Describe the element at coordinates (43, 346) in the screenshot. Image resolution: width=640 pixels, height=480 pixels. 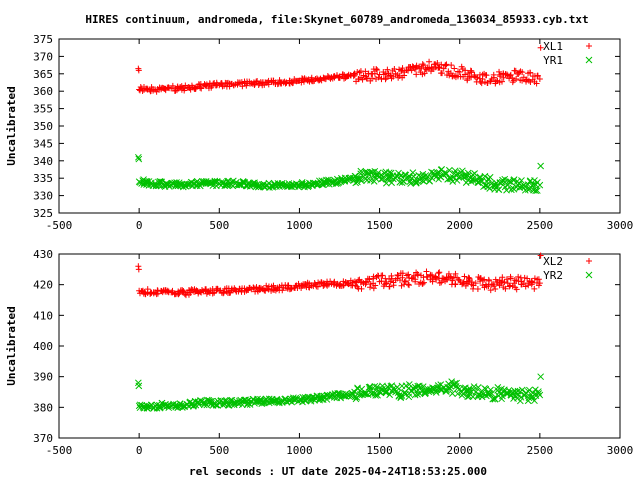
I see `y-tick-label: 400` at that location.